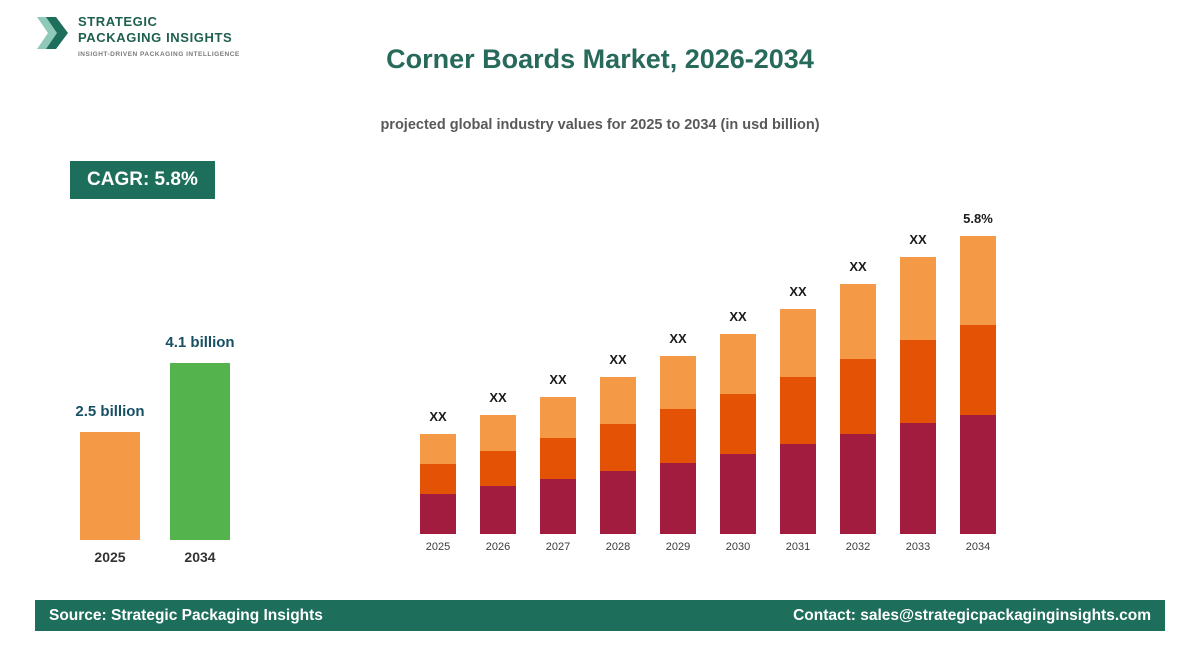  What do you see at coordinates (159, 54) in the screenshot?
I see `logo-tagline: INSIGHT-DRIVEN PACKAGING INTELLIGENCE` at bounding box center [159, 54].